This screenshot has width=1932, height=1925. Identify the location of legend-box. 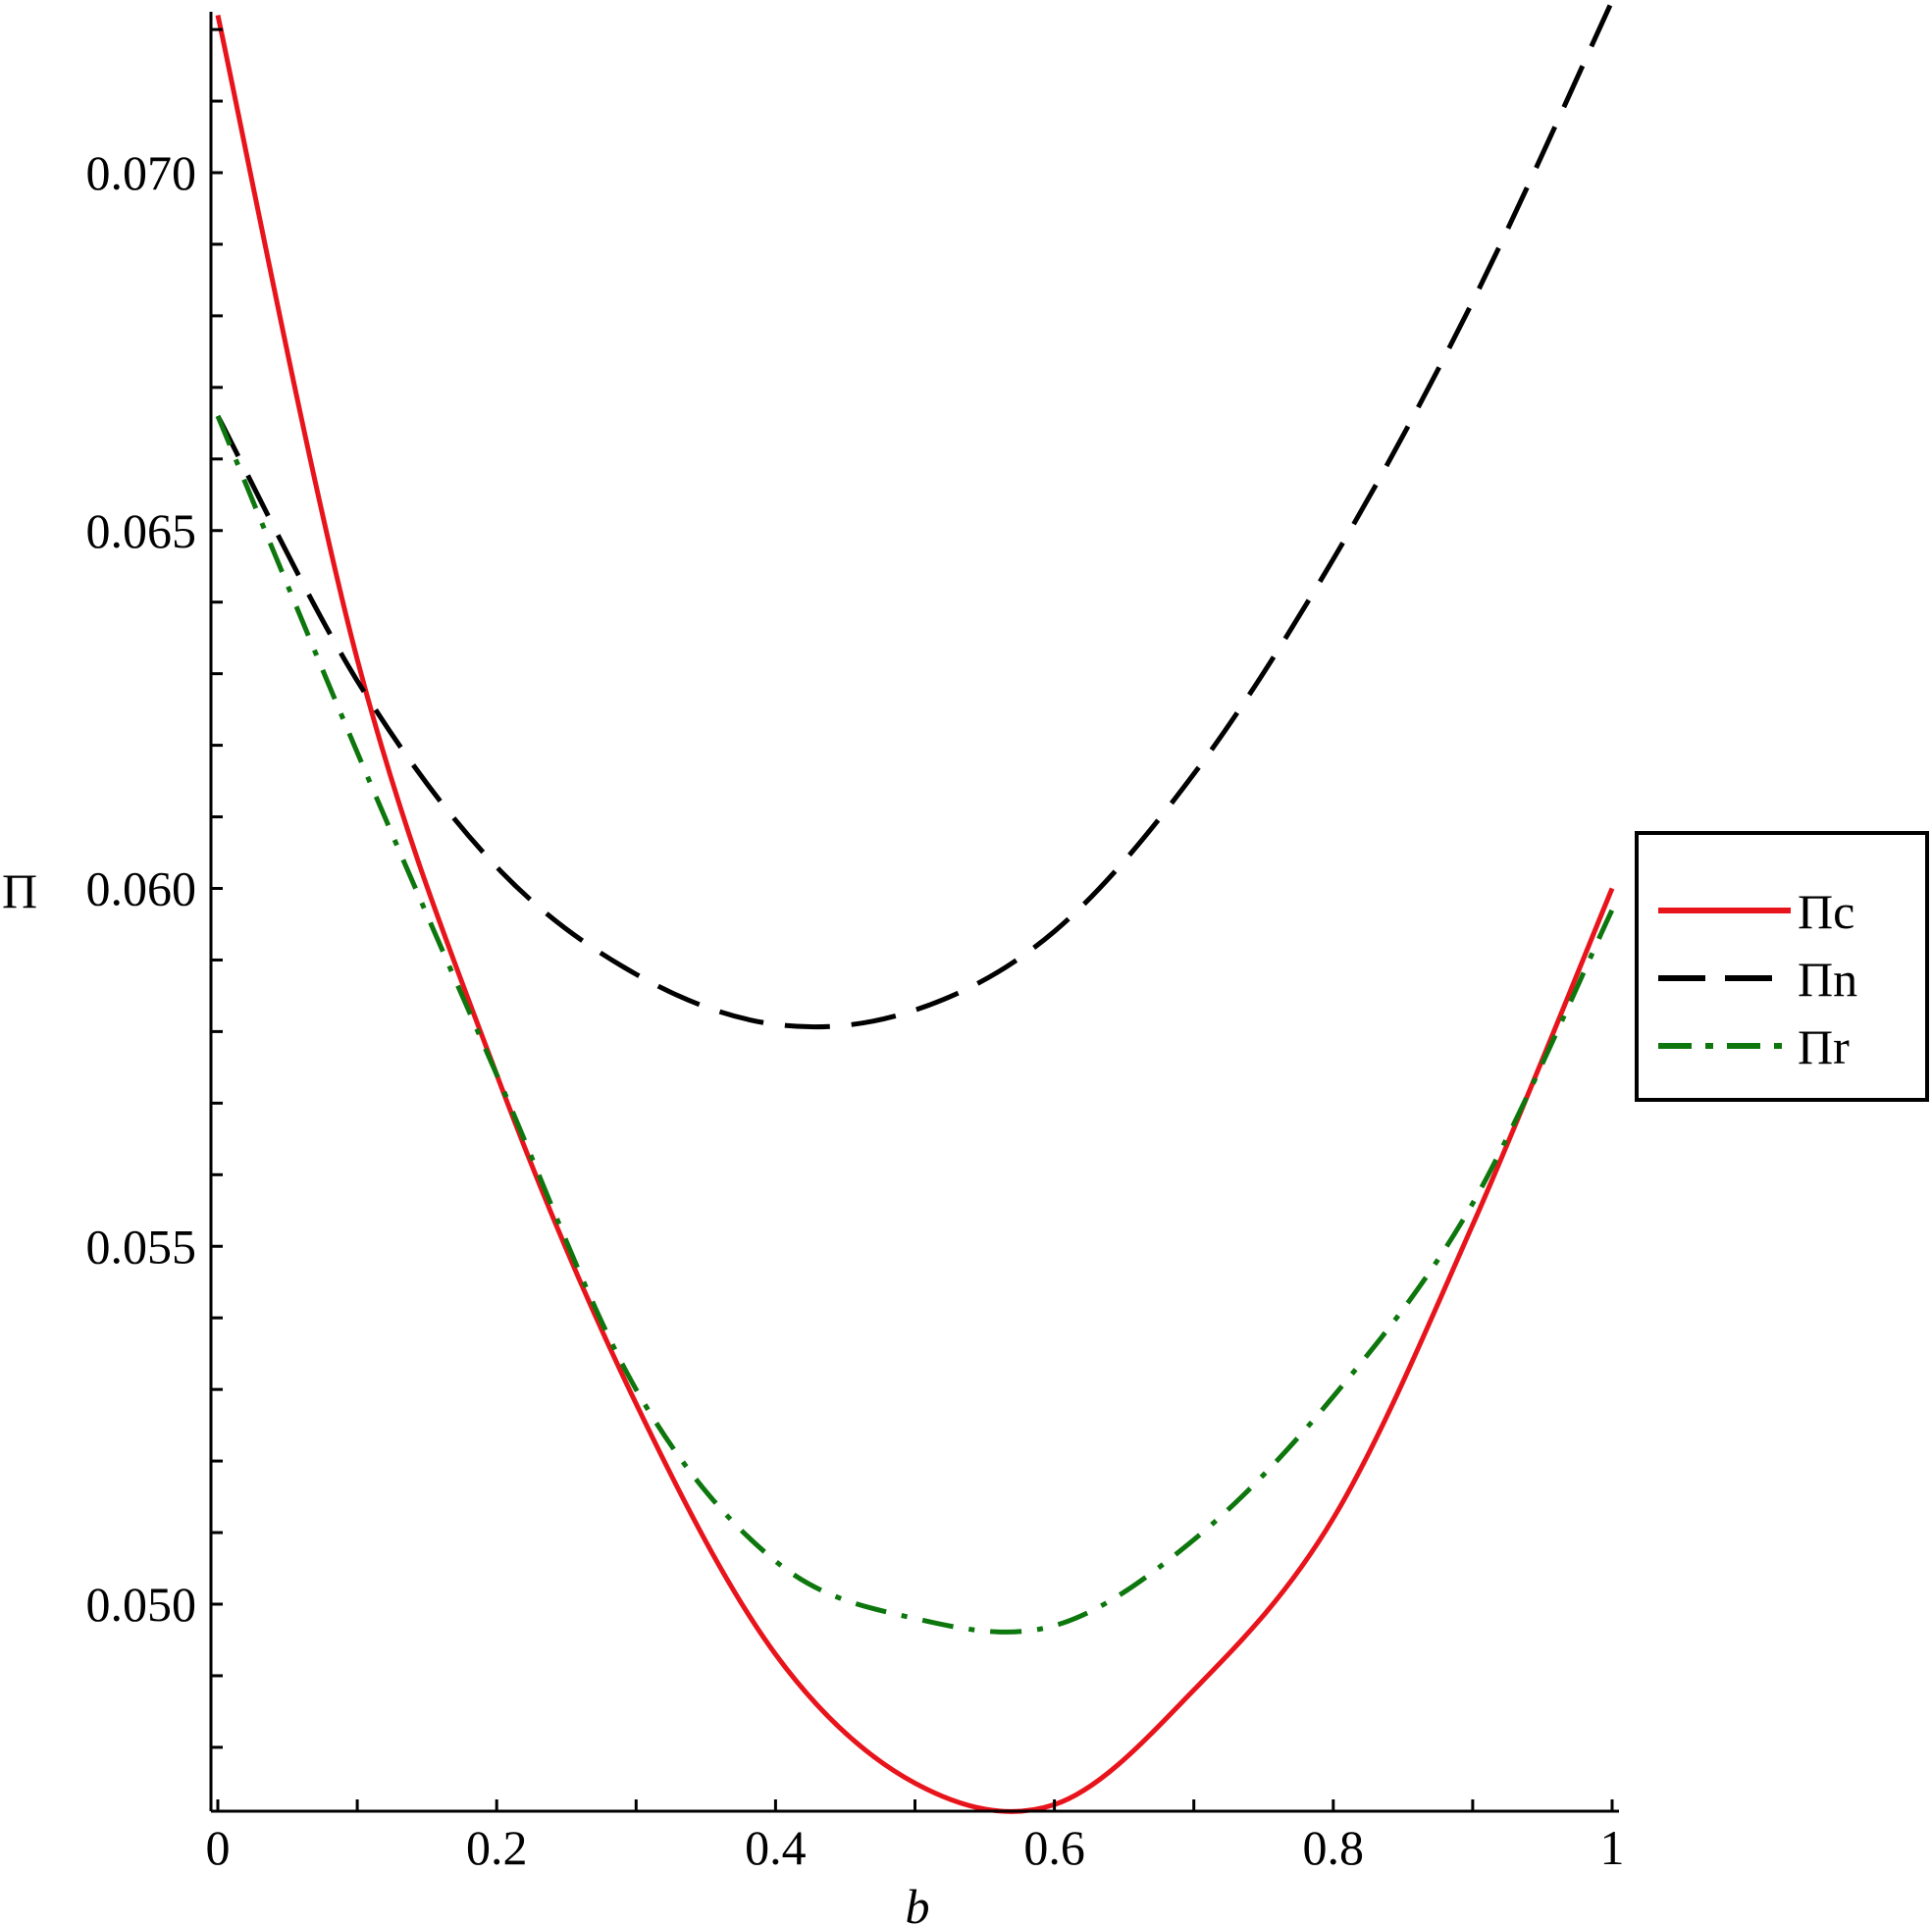
(1782, 966).